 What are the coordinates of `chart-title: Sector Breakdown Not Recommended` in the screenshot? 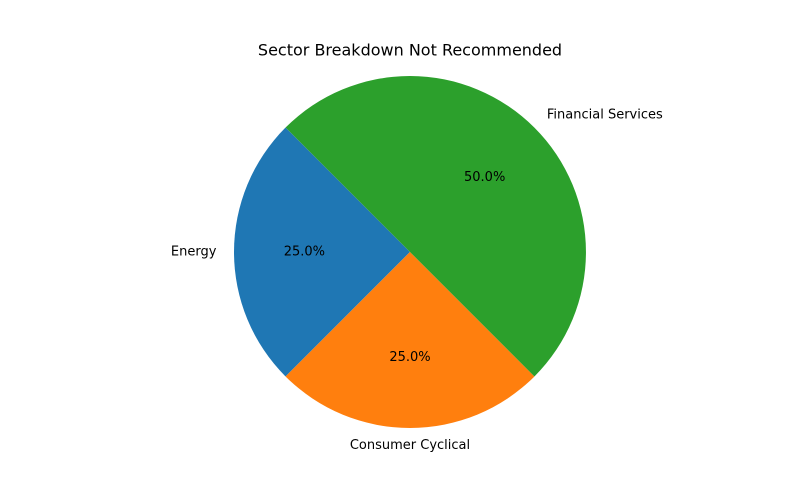 It's located at (410, 50).